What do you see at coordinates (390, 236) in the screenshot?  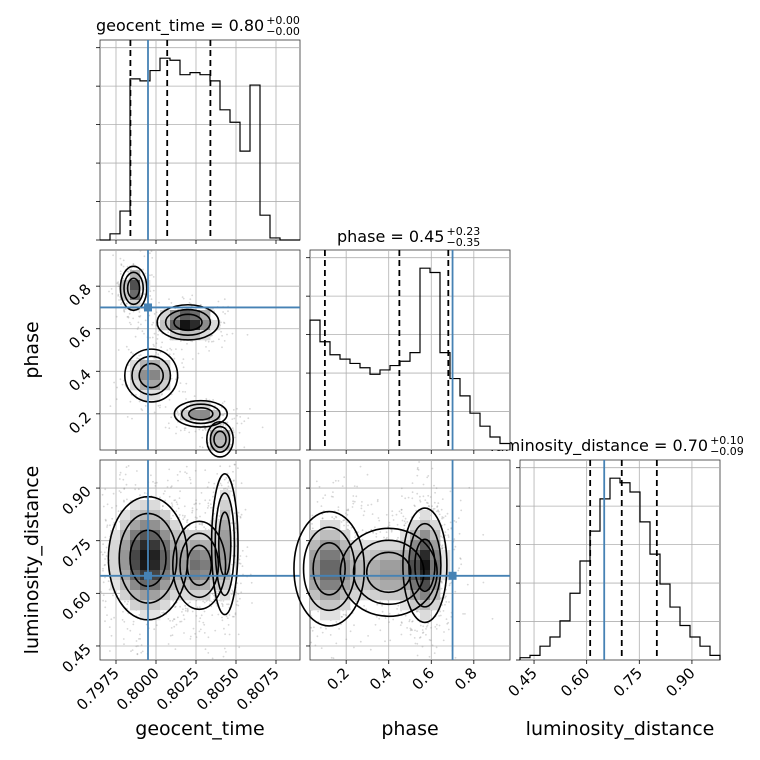 I see `title-phase-main: phase = 0.45` at bounding box center [390, 236].